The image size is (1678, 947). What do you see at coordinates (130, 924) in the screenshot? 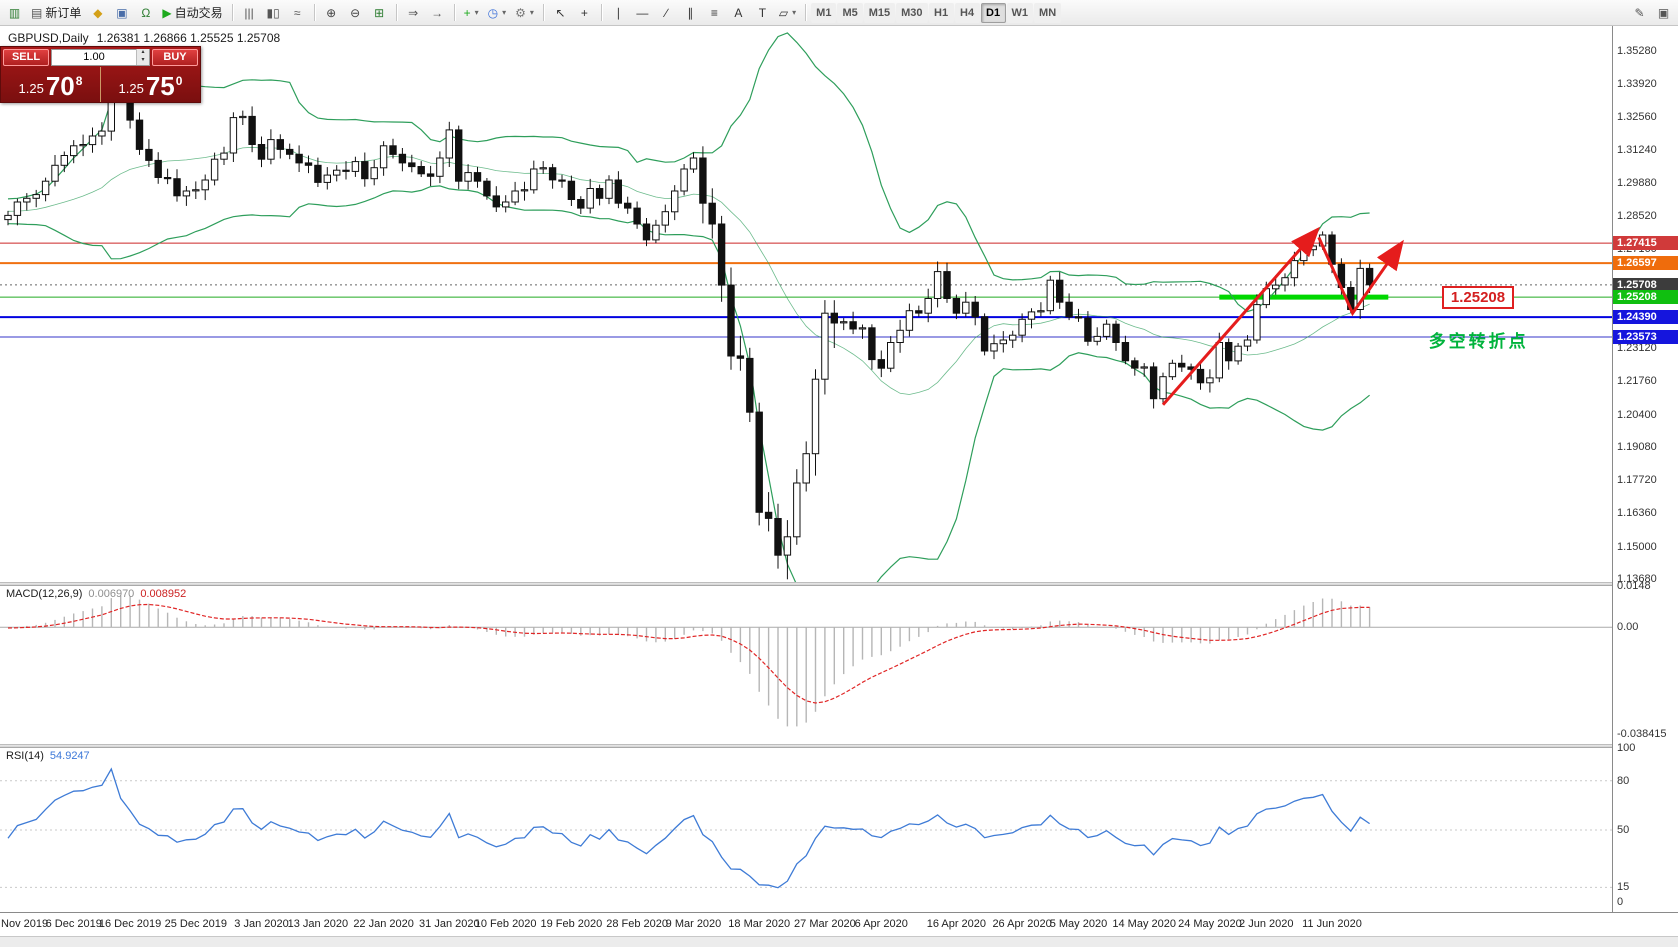
I see `date-label: 16 Dec 2019` at bounding box center [130, 924].